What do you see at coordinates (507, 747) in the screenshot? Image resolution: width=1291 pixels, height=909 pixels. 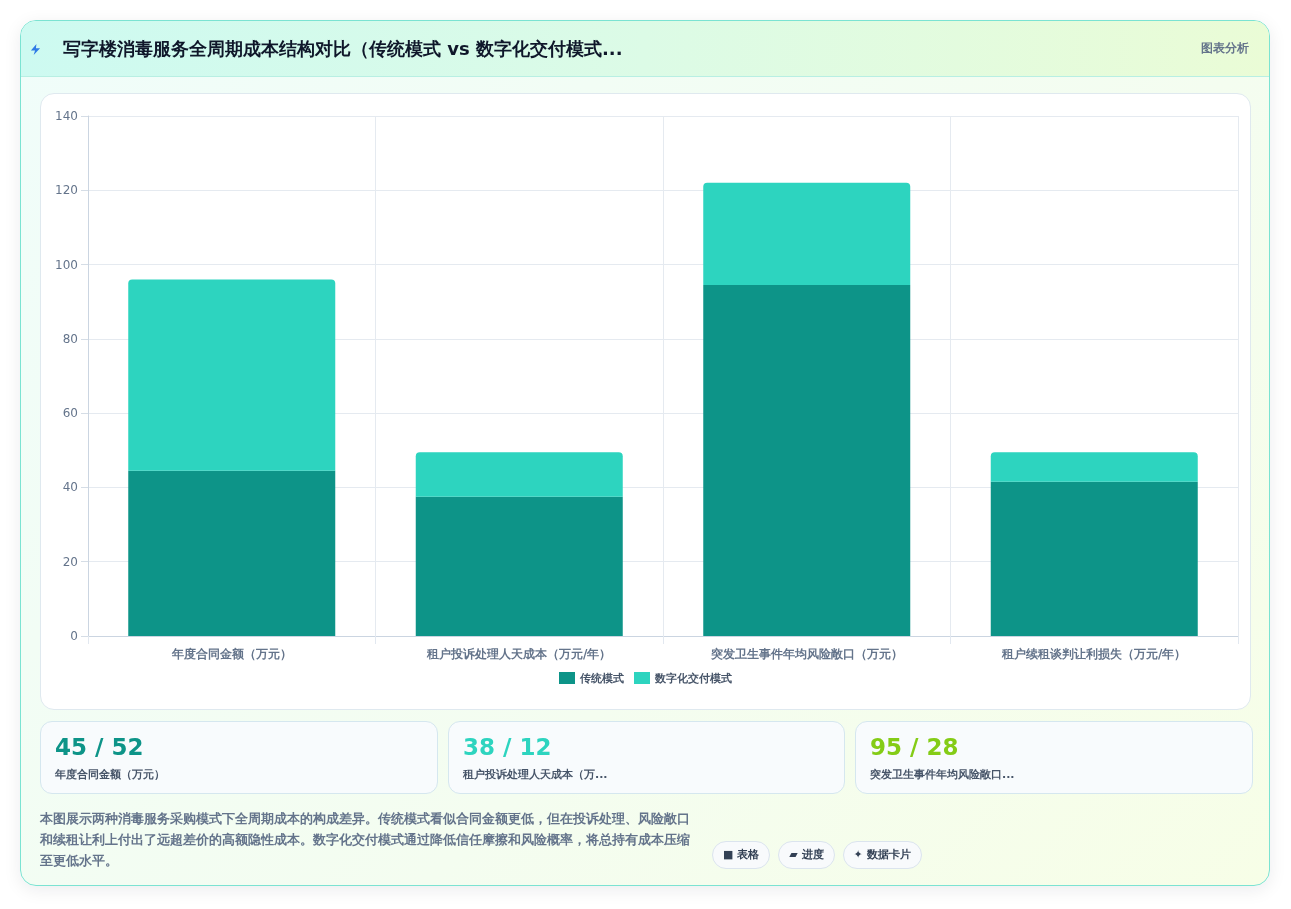 I see `text: 38 / 12` at bounding box center [507, 747].